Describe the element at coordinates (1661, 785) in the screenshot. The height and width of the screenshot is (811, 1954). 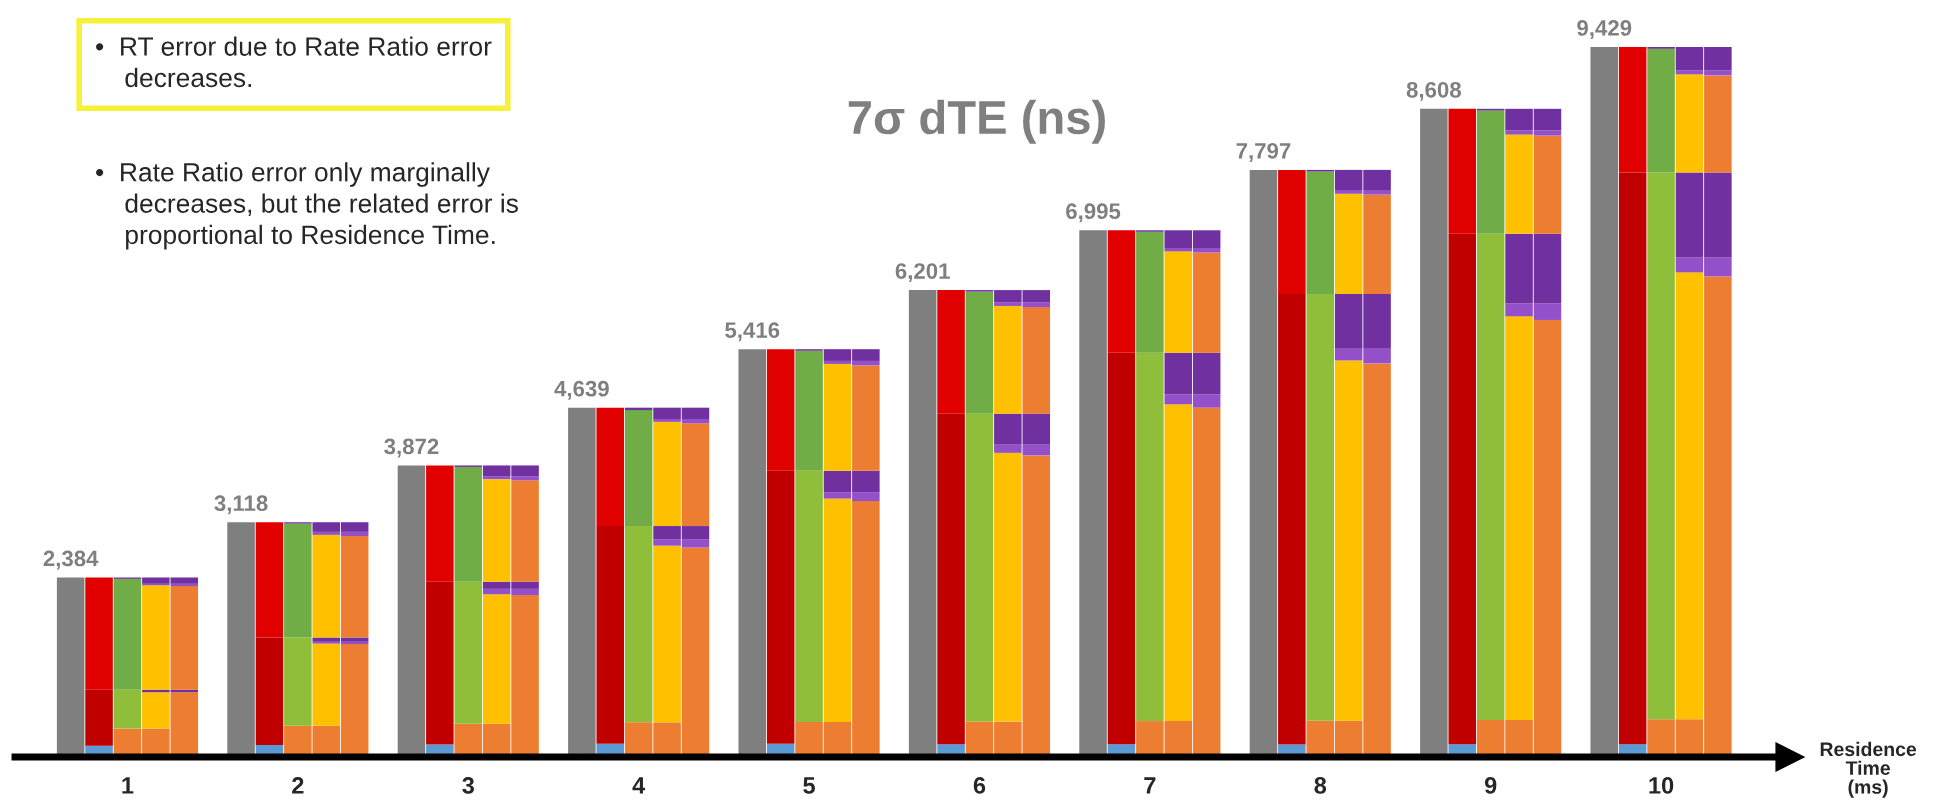
I see `x-tick-label: 10` at that location.